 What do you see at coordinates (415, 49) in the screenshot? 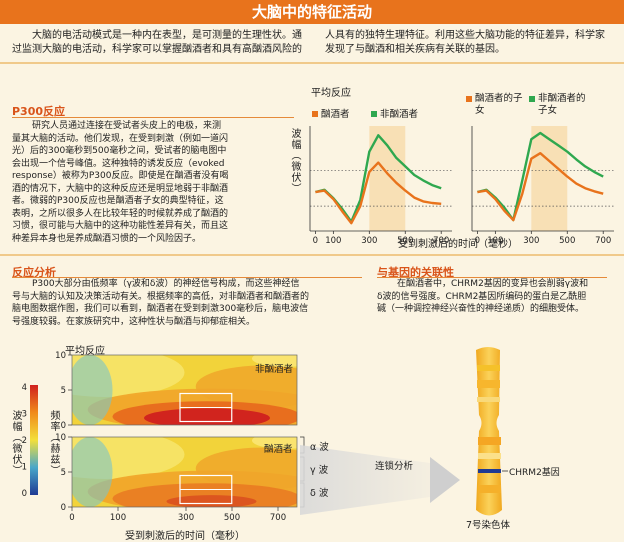
I see `intro-line: 发现了与酗酒和相关疾病有关联的基因。` at bounding box center [415, 49].